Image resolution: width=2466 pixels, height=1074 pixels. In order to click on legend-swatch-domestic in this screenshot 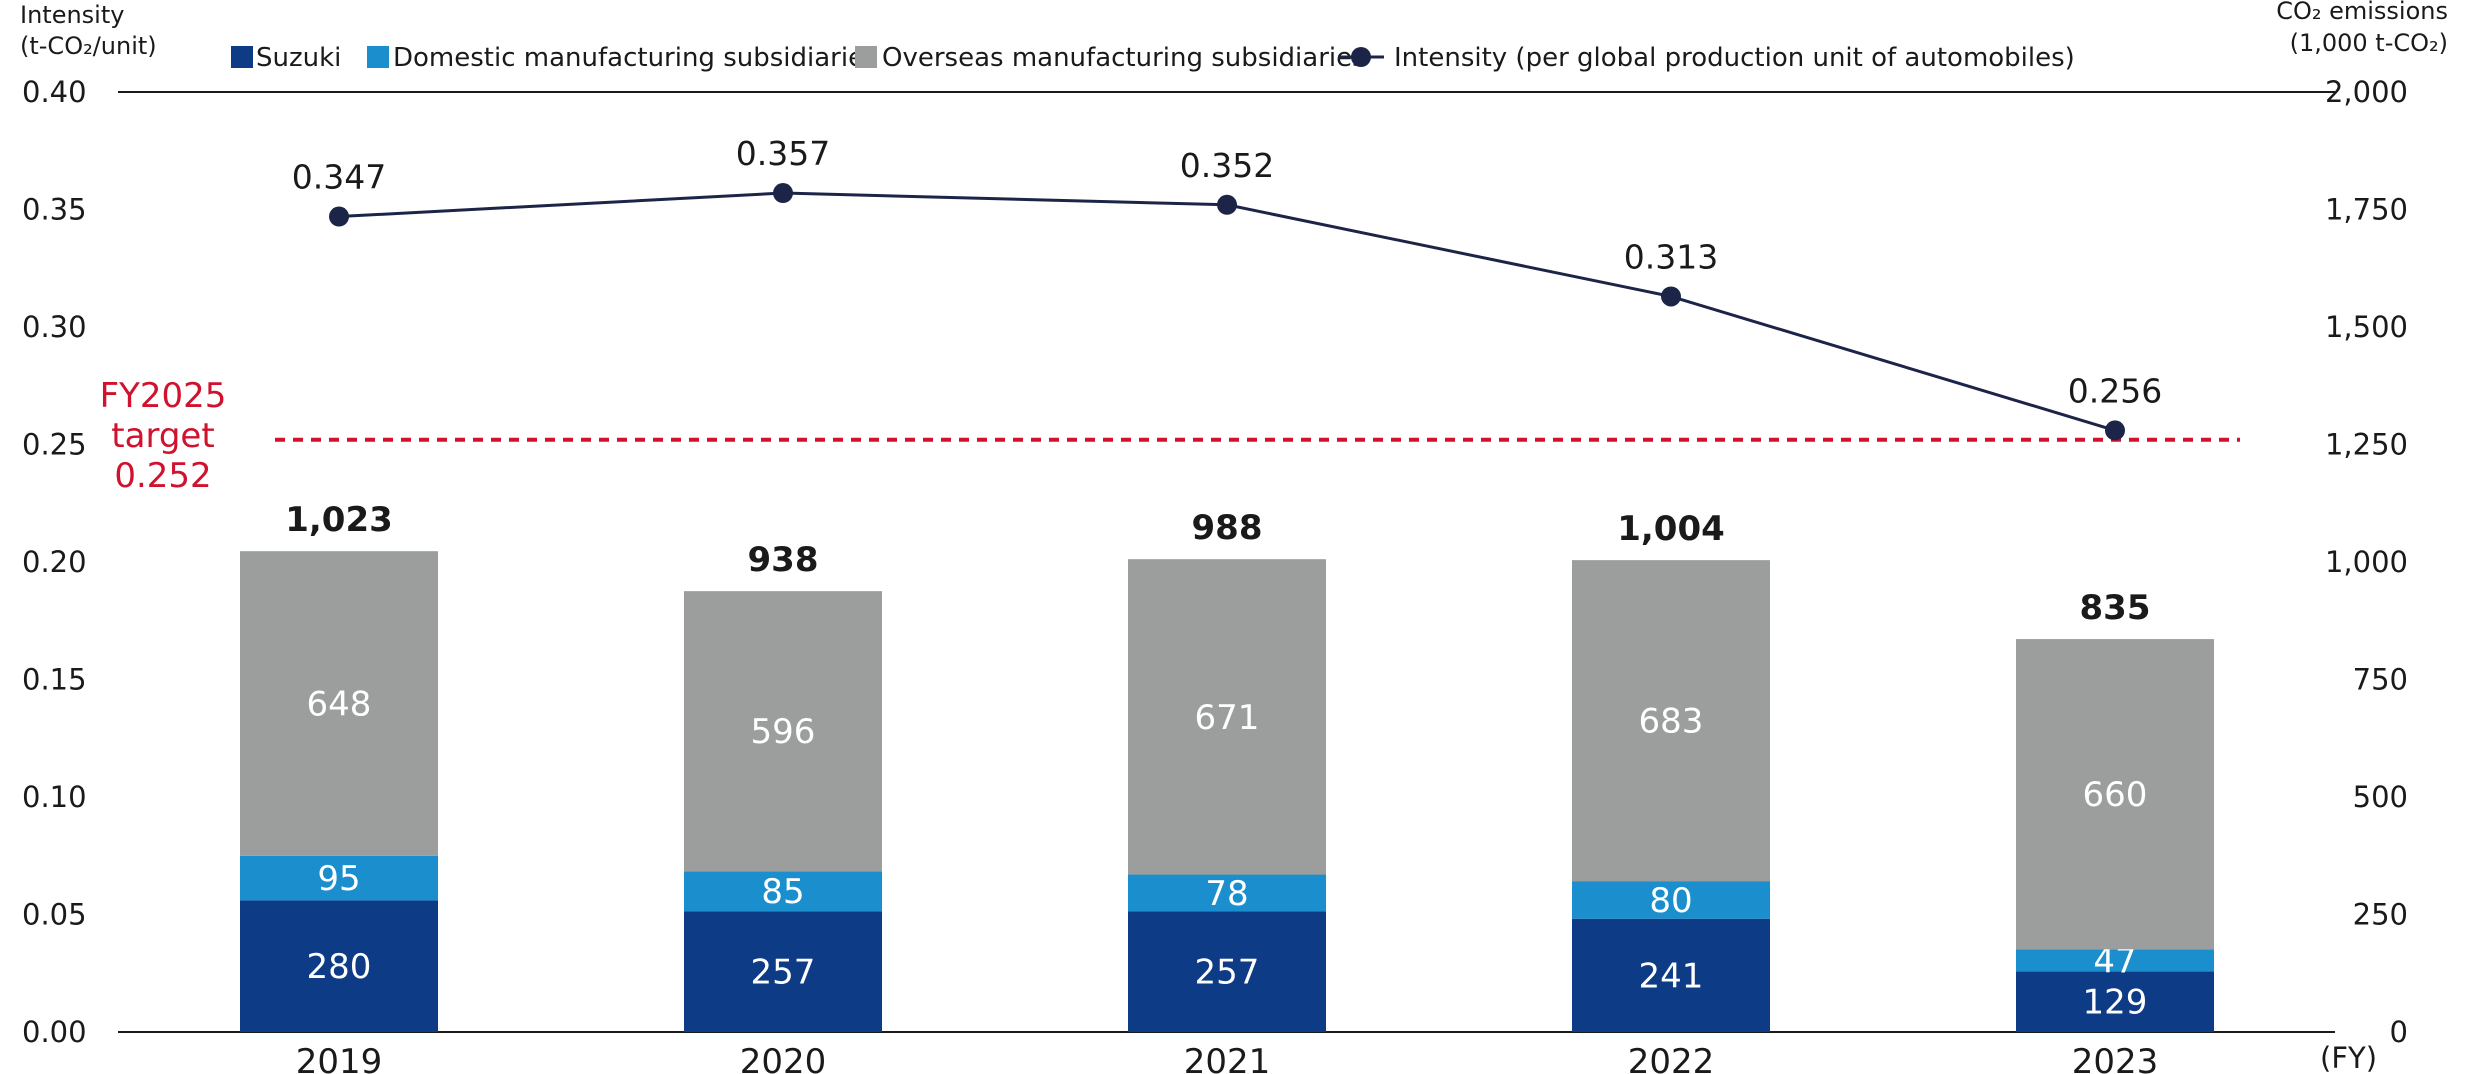, I will do `click(378, 57)`.